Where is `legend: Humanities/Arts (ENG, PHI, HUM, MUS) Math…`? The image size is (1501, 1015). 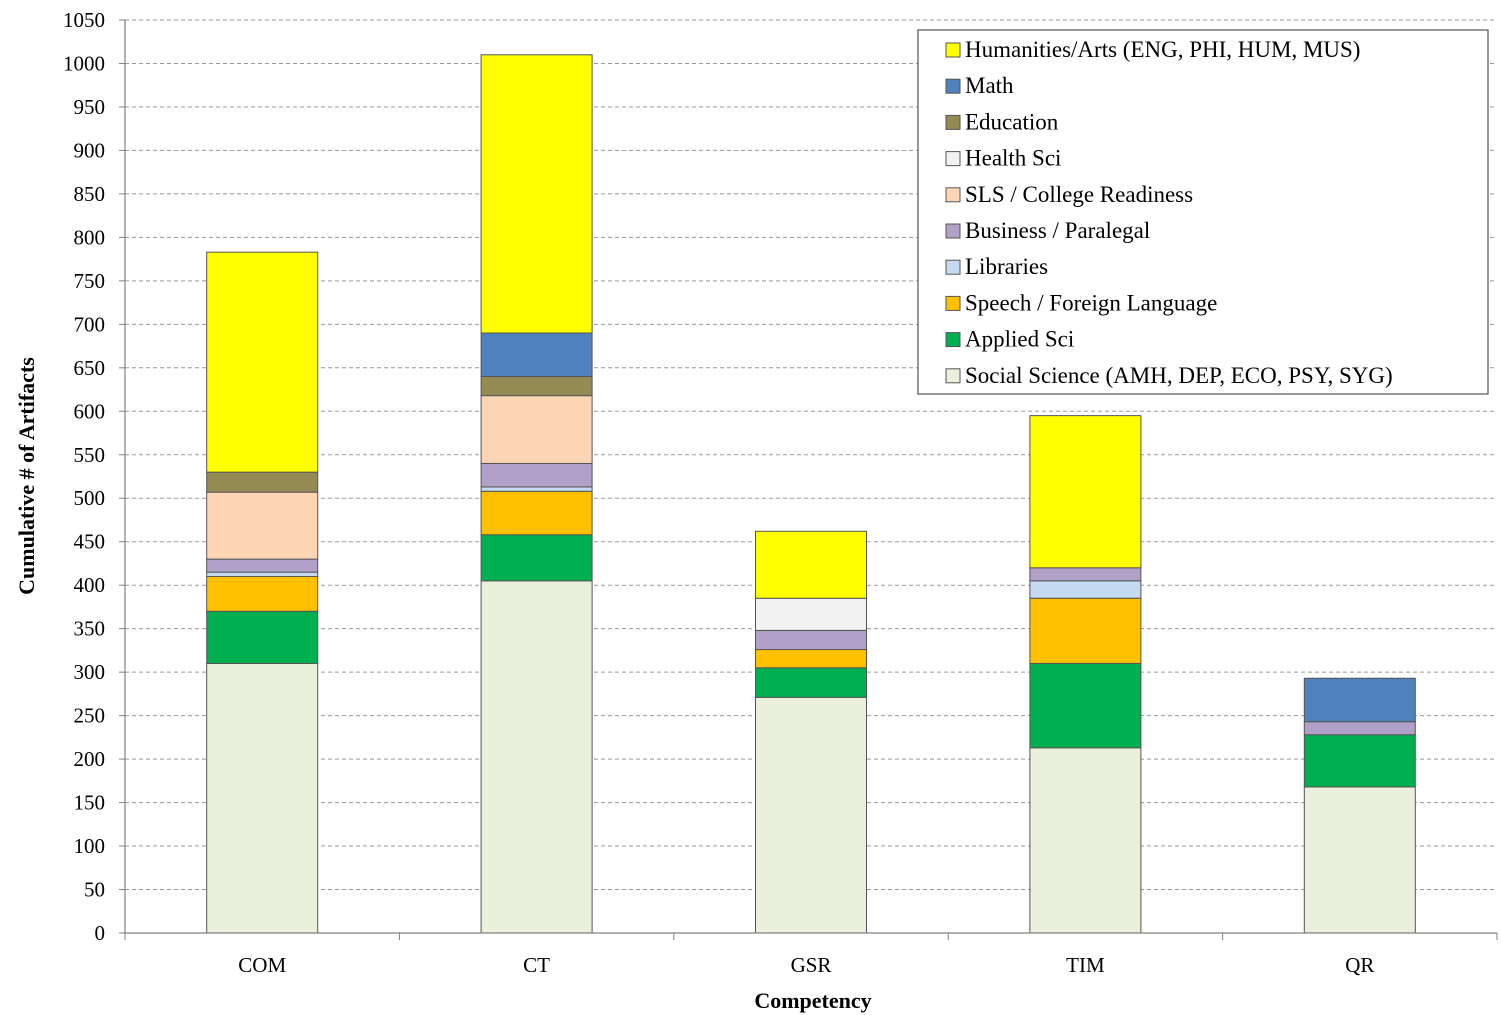
legend: Humanities/Arts (ENG, PHI, HUM, MUS) Math… is located at coordinates (1203, 212).